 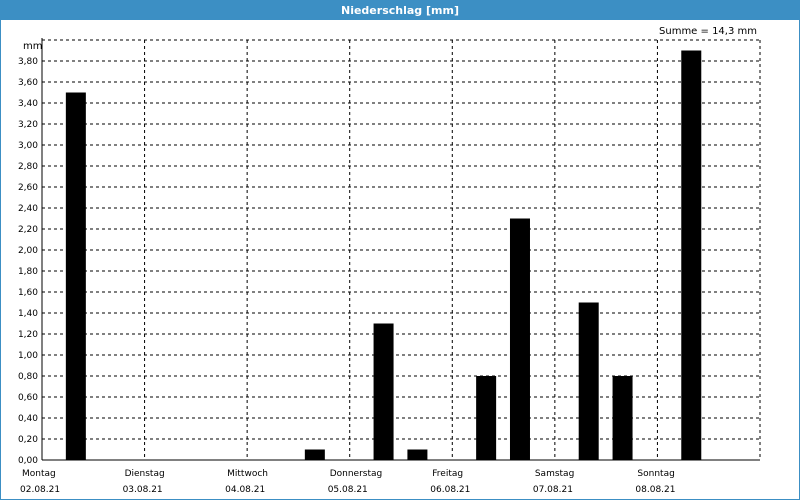 What do you see at coordinates (447, 474) in the screenshot?
I see `x-tick-day-label: Freitag` at bounding box center [447, 474].